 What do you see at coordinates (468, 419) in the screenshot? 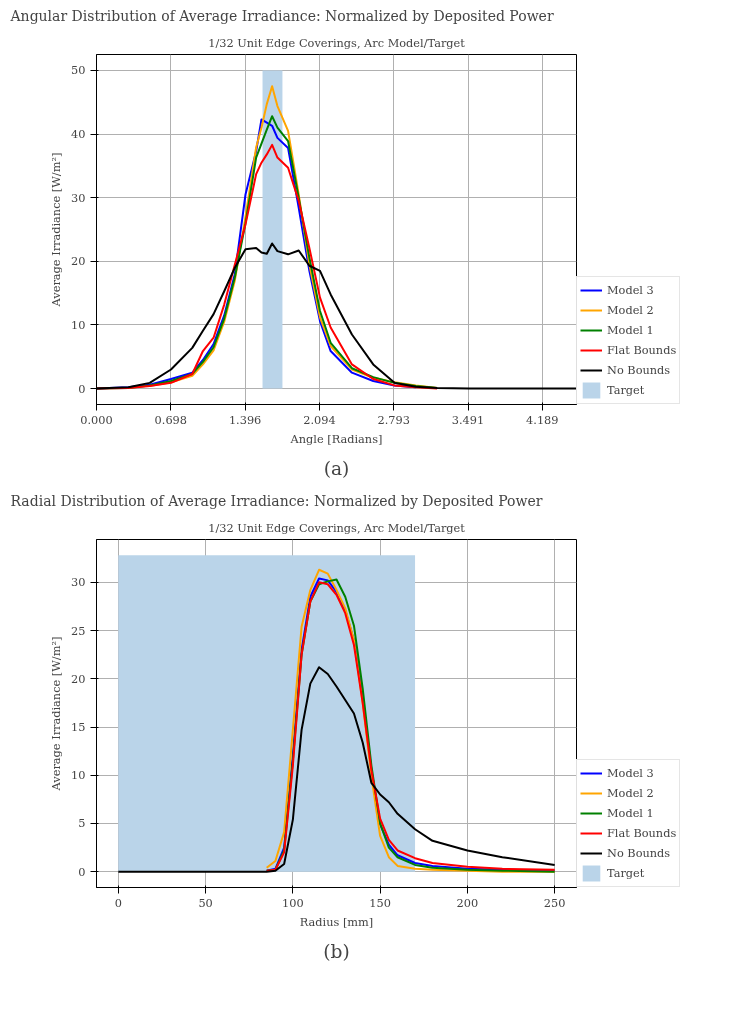
I see `x-tick-label: 3.491` at bounding box center [468, 419].